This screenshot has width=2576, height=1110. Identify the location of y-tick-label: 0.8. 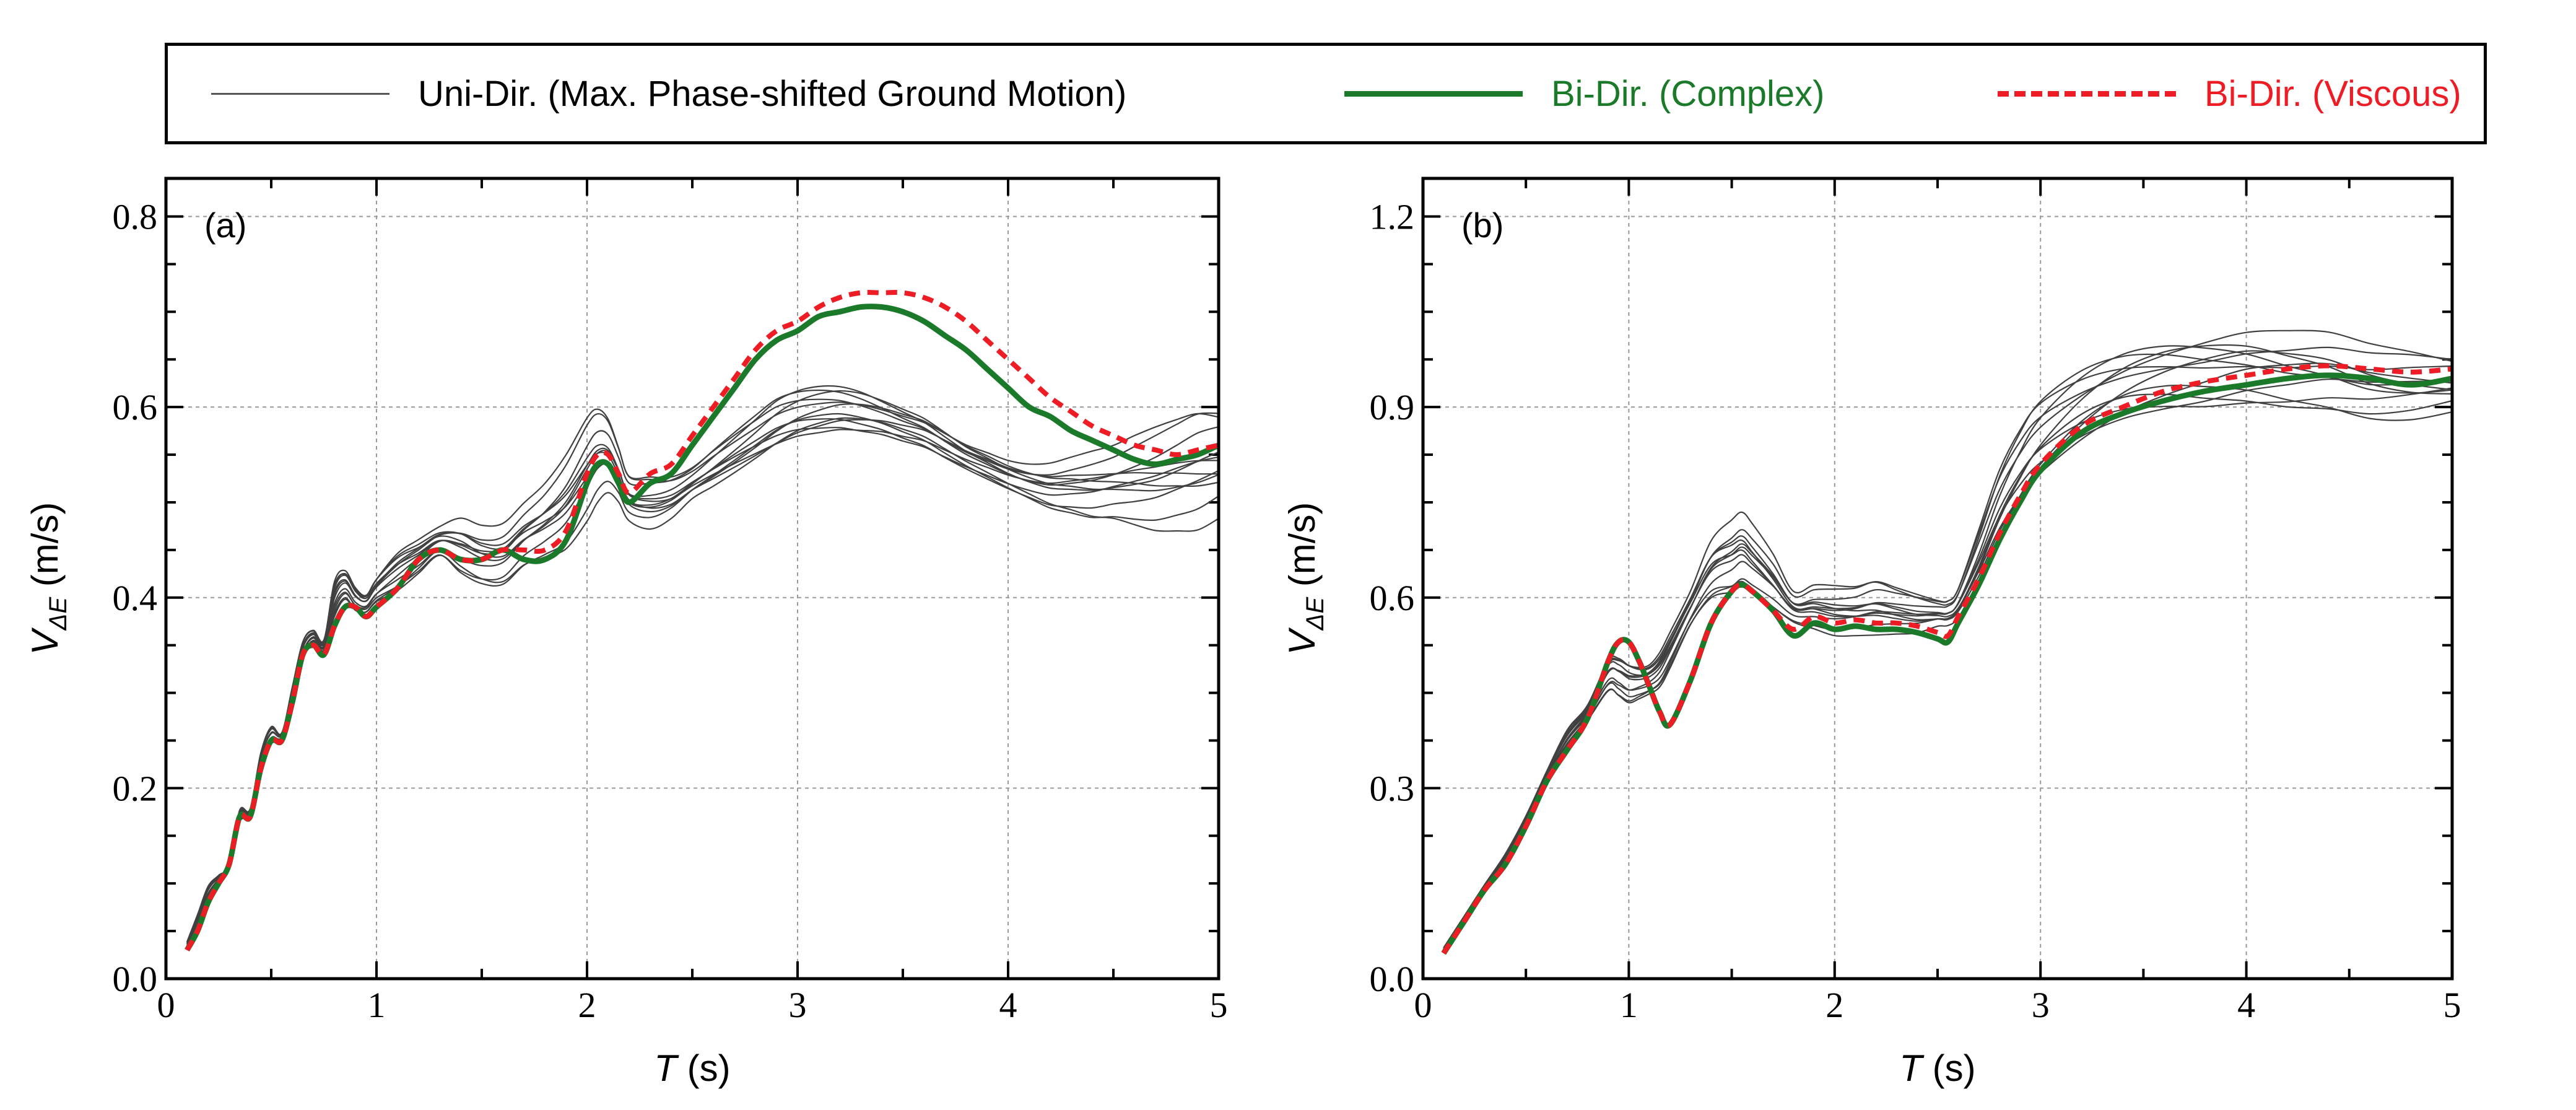
(135, 217).